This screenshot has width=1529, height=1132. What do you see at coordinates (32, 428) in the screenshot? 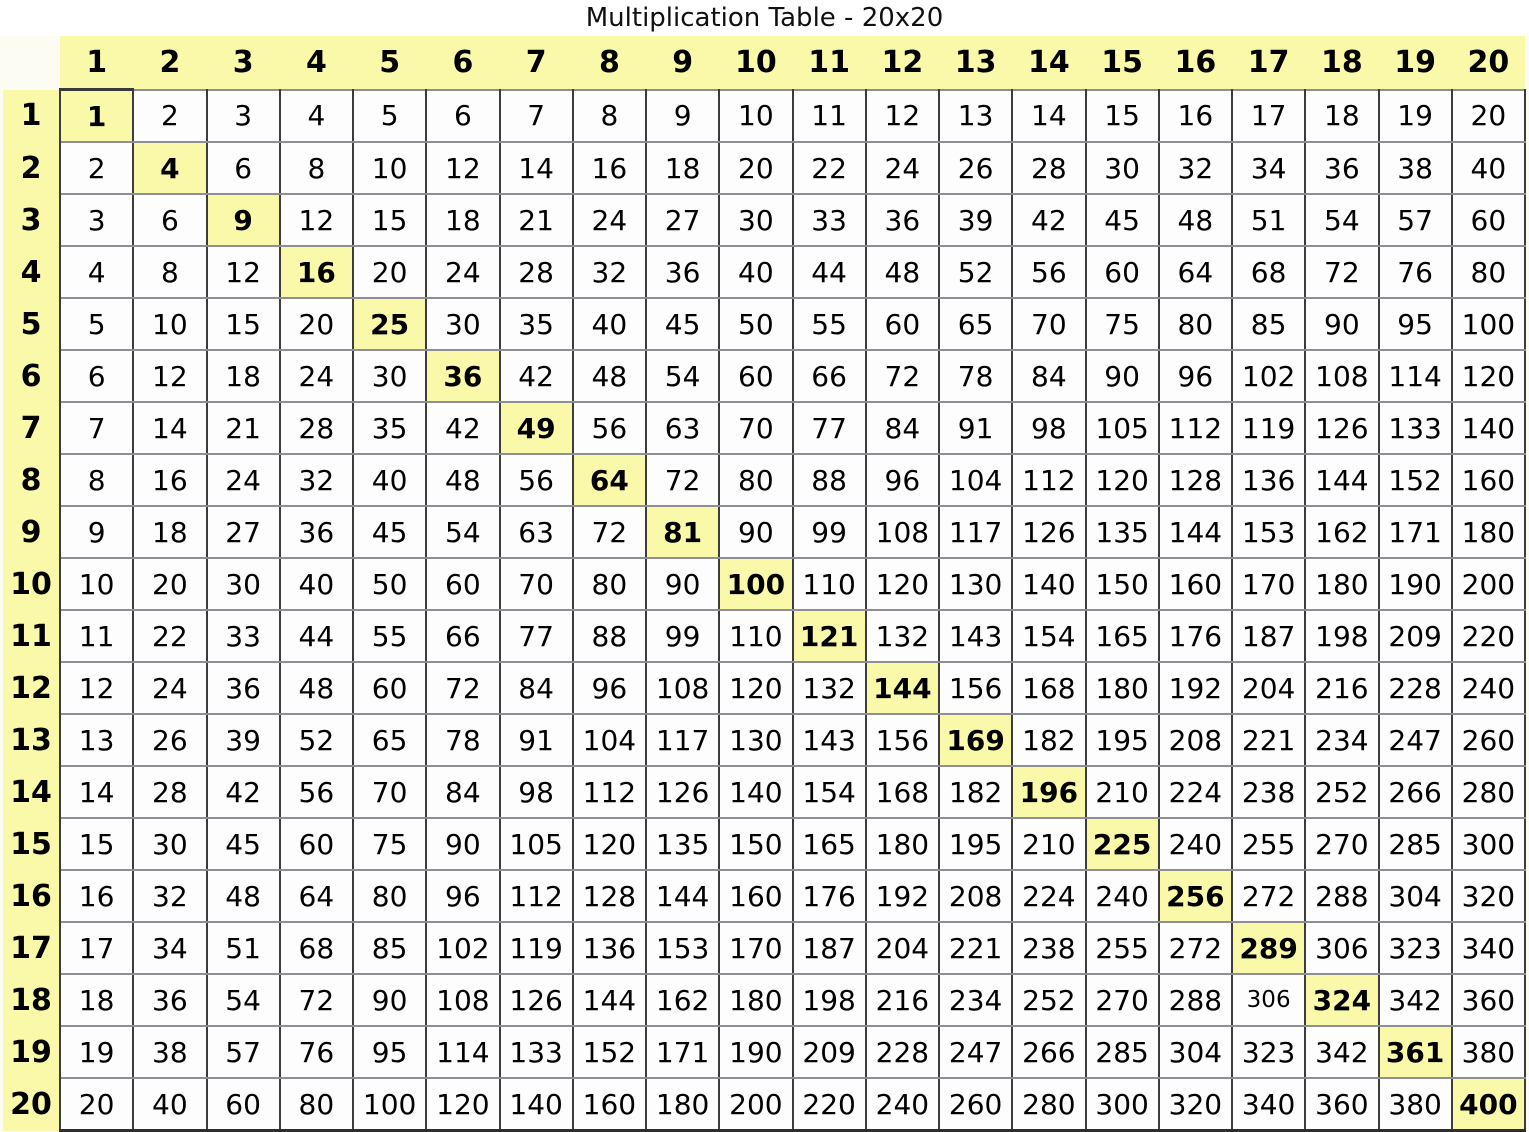
I see `row-header: 7` at bounding box center [32, 428].